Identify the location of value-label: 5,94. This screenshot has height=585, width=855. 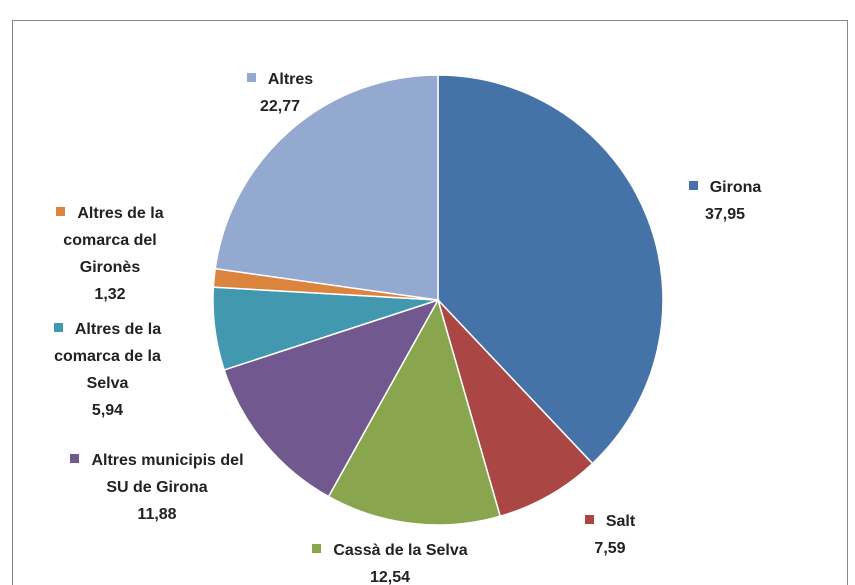
(107, 410).